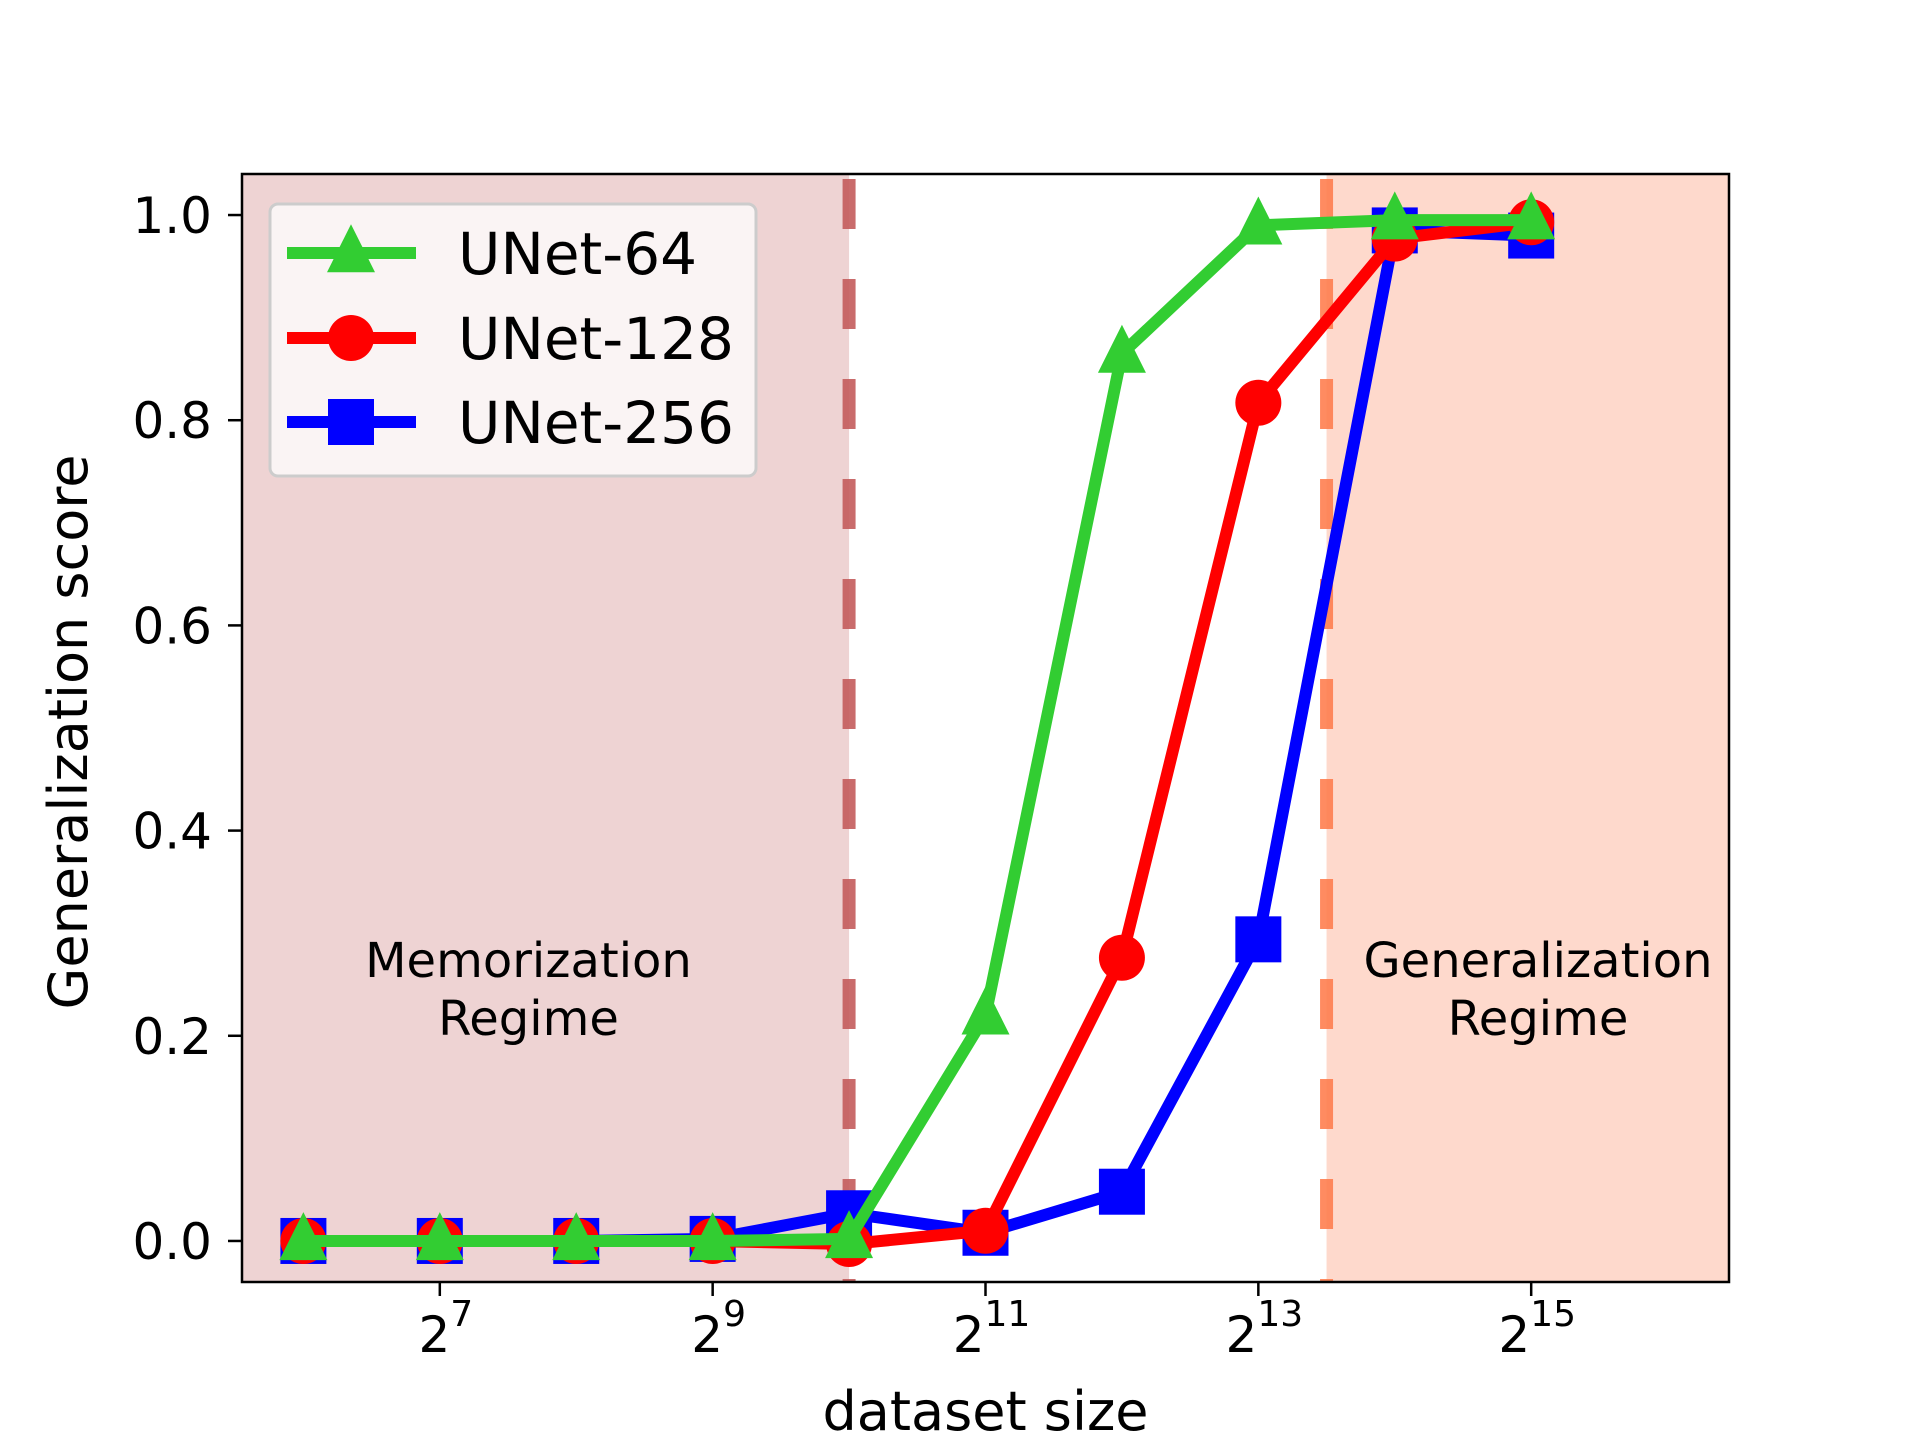 This screenshot has width=1920, height=1440. I want to click on y-tick-label: 0.8, so click(172, 421).